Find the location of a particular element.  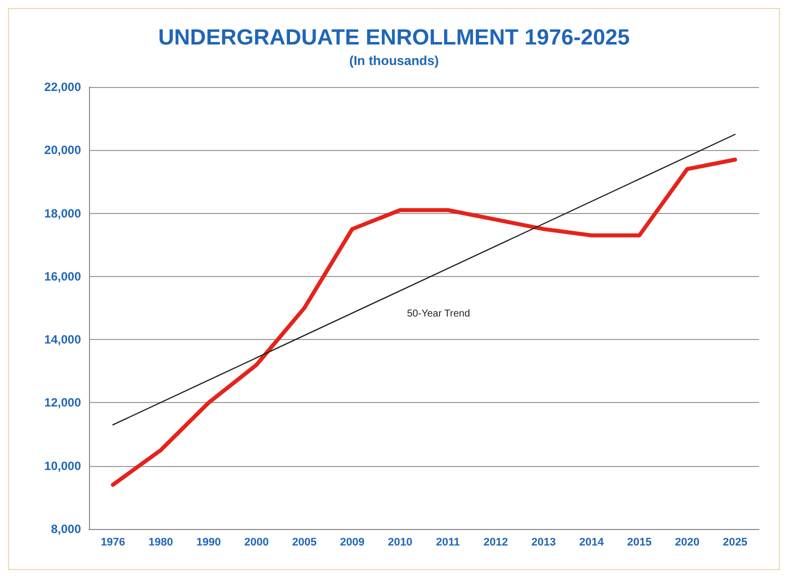

x-tick-label: 2013 is located at coordinates (543, 542).